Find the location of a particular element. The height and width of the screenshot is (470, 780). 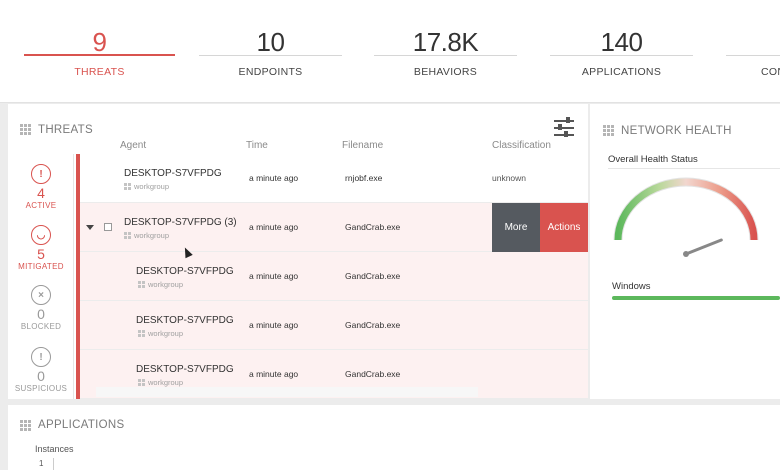

stat-endpoints-label: ENDPOINTS is located at coordinates (270, 72).